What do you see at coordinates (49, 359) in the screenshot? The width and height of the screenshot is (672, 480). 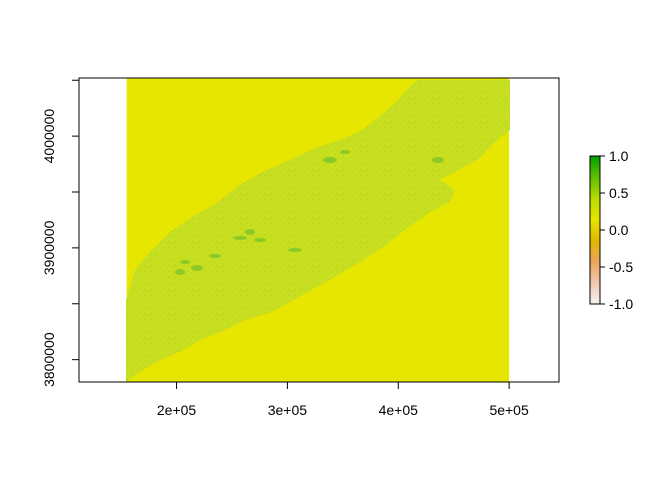 I see `y-tick-label: 3800000` at bounding box center [49, 359].